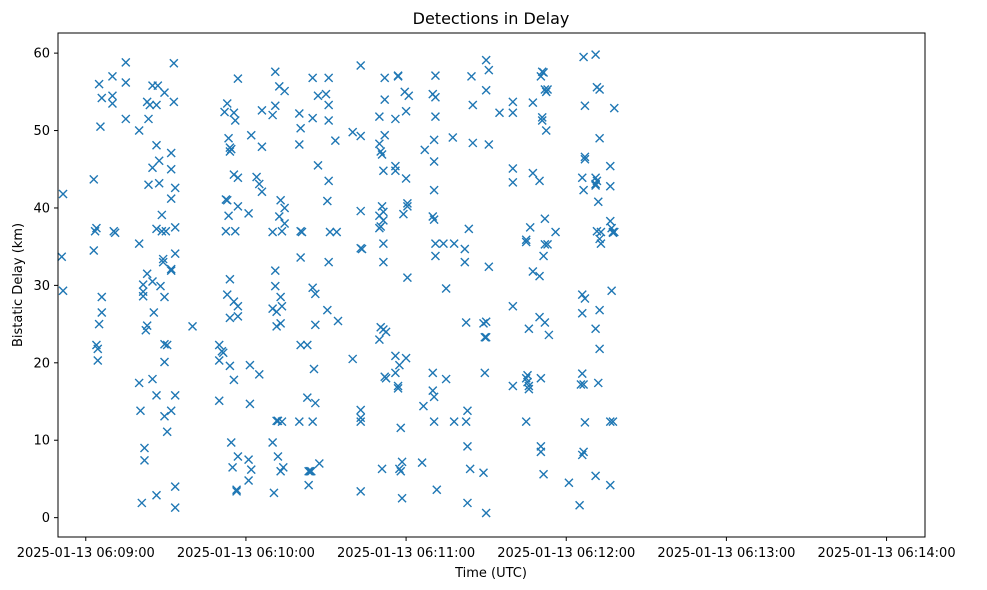 The width and height of the screenshot is (987, 590). Describe the element at coordinates (41, 441) in the screenshot. I see `y-tick-label: 10` at that location.